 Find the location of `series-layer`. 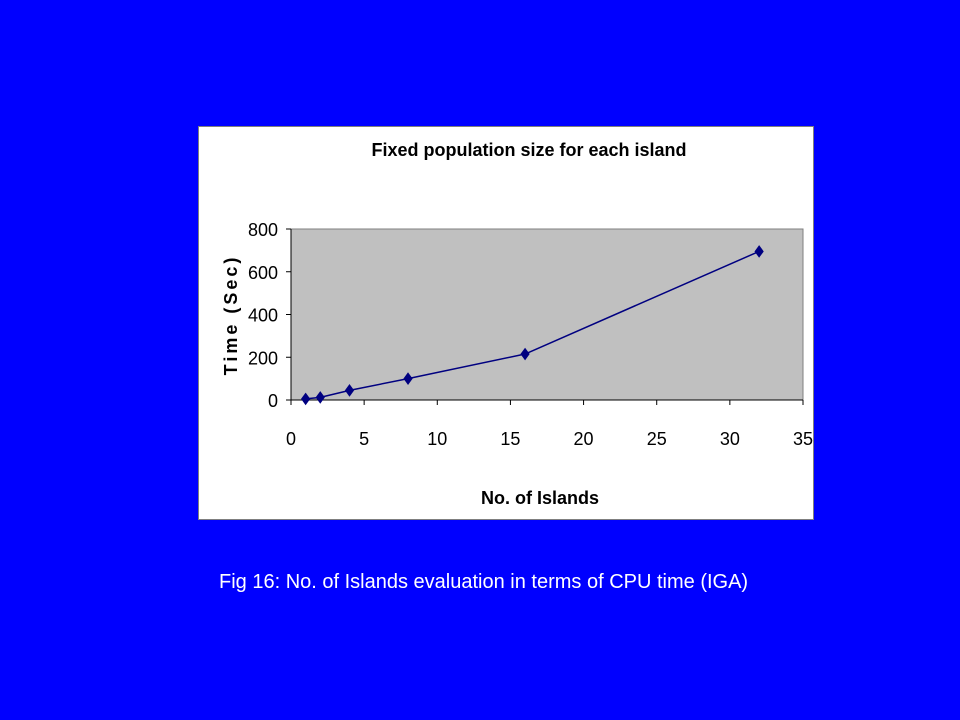

series-layer is located at coordinates (532, 325).